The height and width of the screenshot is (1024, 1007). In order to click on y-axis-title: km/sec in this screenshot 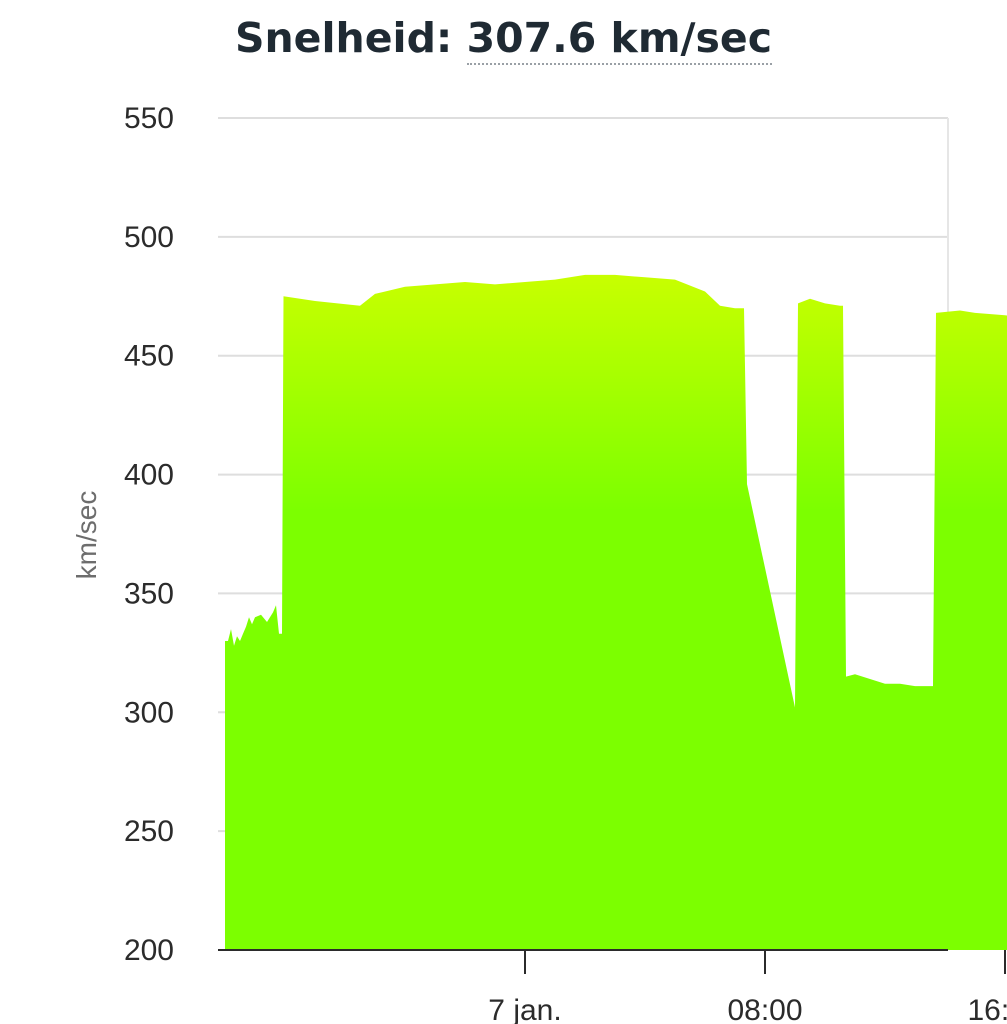, I will do `click(86, 535)`.